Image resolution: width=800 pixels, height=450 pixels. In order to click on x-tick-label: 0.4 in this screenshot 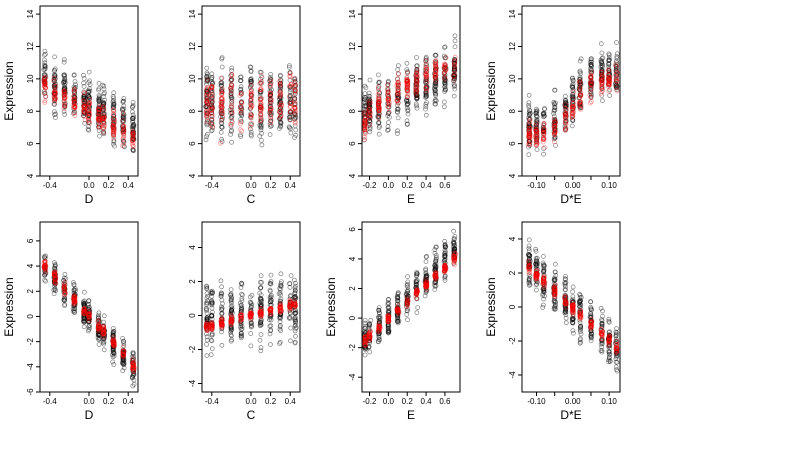, I will do `click(129, 185)`.